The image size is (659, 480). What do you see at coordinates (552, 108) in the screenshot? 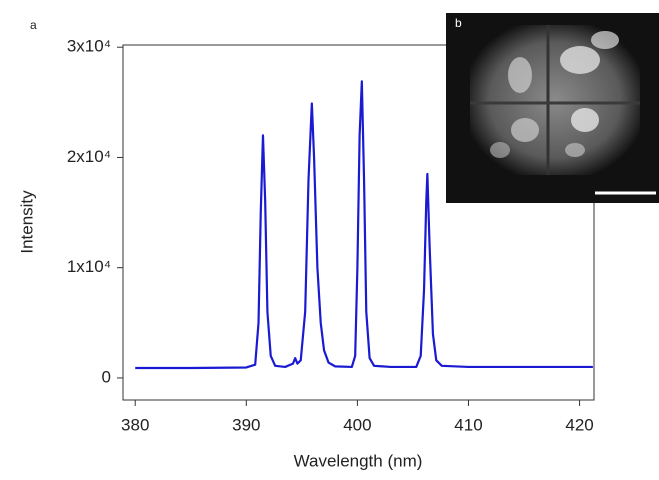
I see `inset-image` at bounding box center [552, 108].